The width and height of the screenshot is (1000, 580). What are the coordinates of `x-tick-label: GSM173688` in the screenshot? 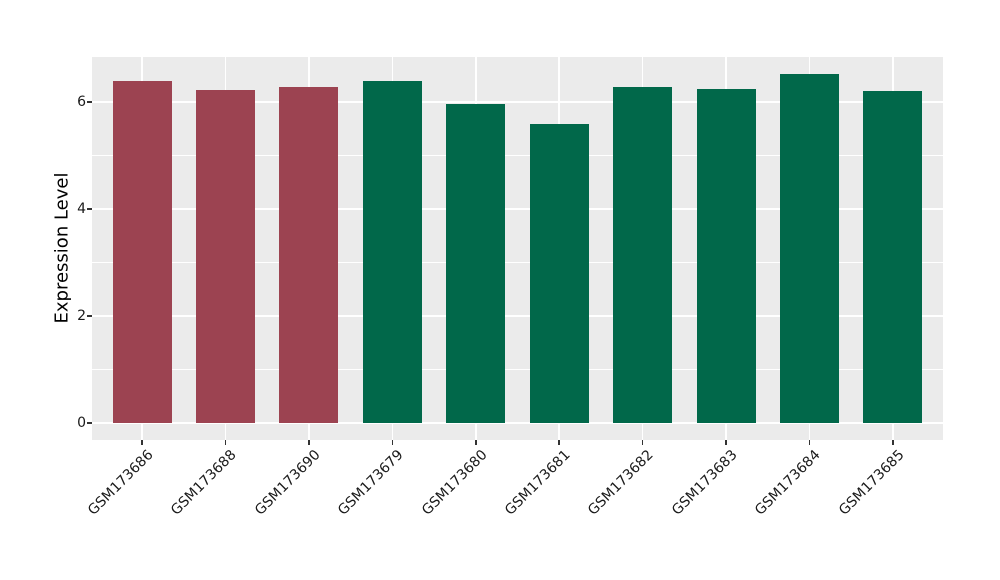 It's located at (204, 483).